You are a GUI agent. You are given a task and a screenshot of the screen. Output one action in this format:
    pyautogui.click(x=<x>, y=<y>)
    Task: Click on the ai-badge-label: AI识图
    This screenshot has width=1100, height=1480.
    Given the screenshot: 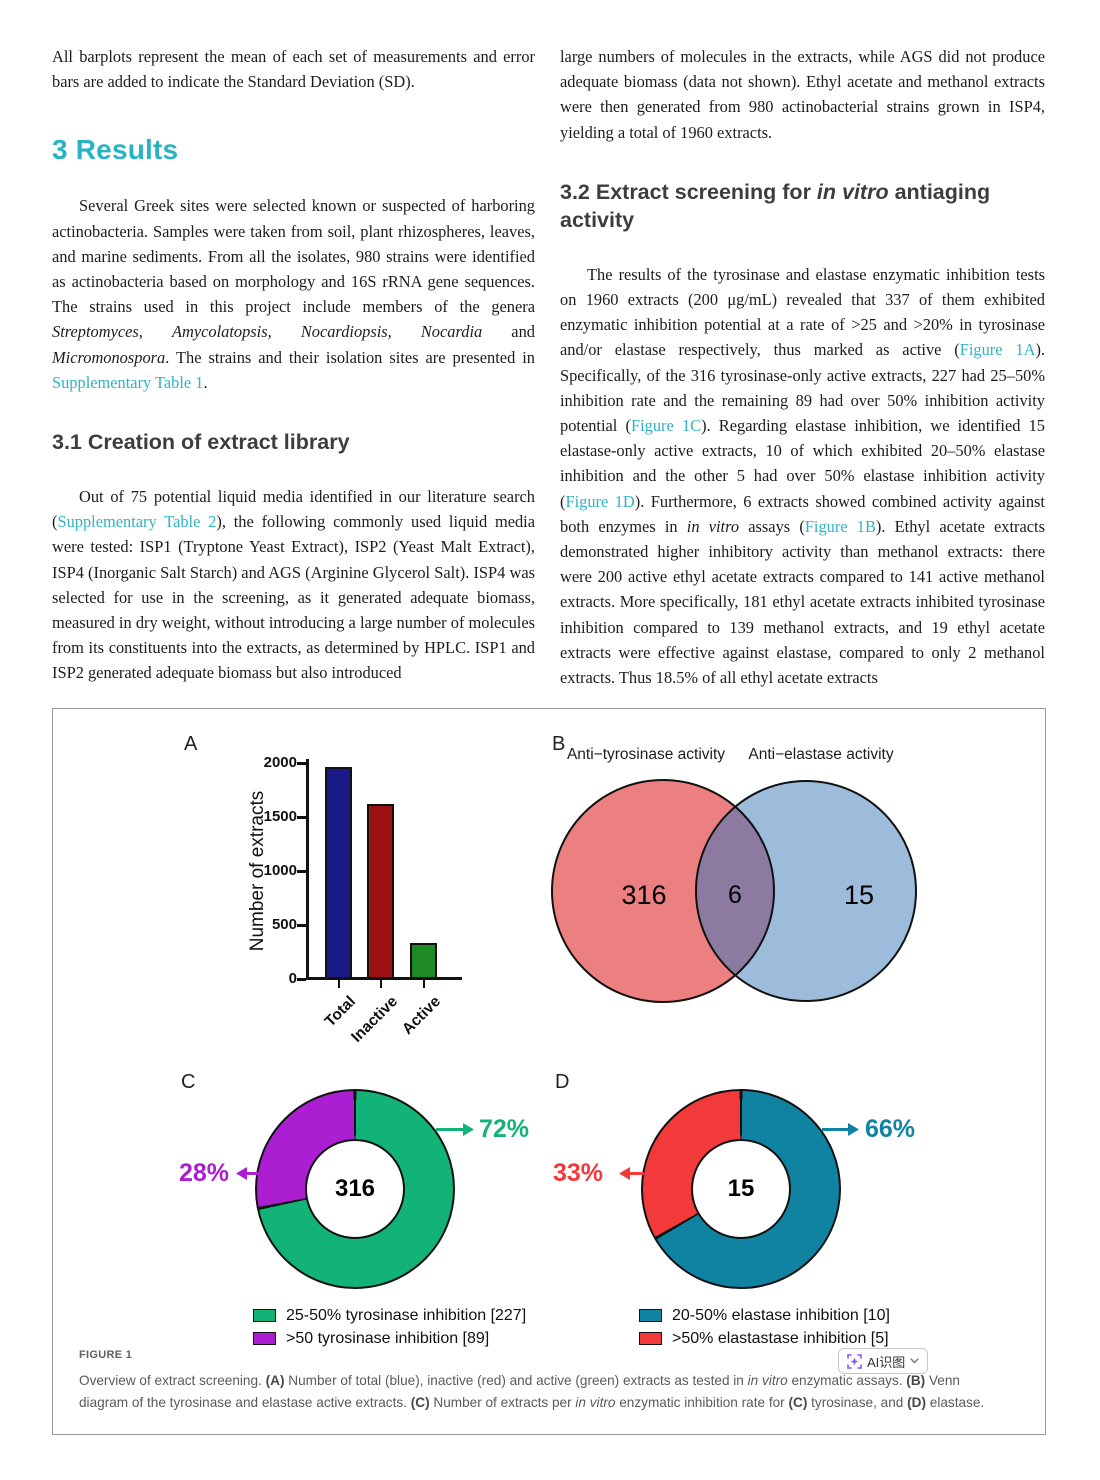 What is the action you would take?
    pyautogui.click(x=886, y=1362)
    